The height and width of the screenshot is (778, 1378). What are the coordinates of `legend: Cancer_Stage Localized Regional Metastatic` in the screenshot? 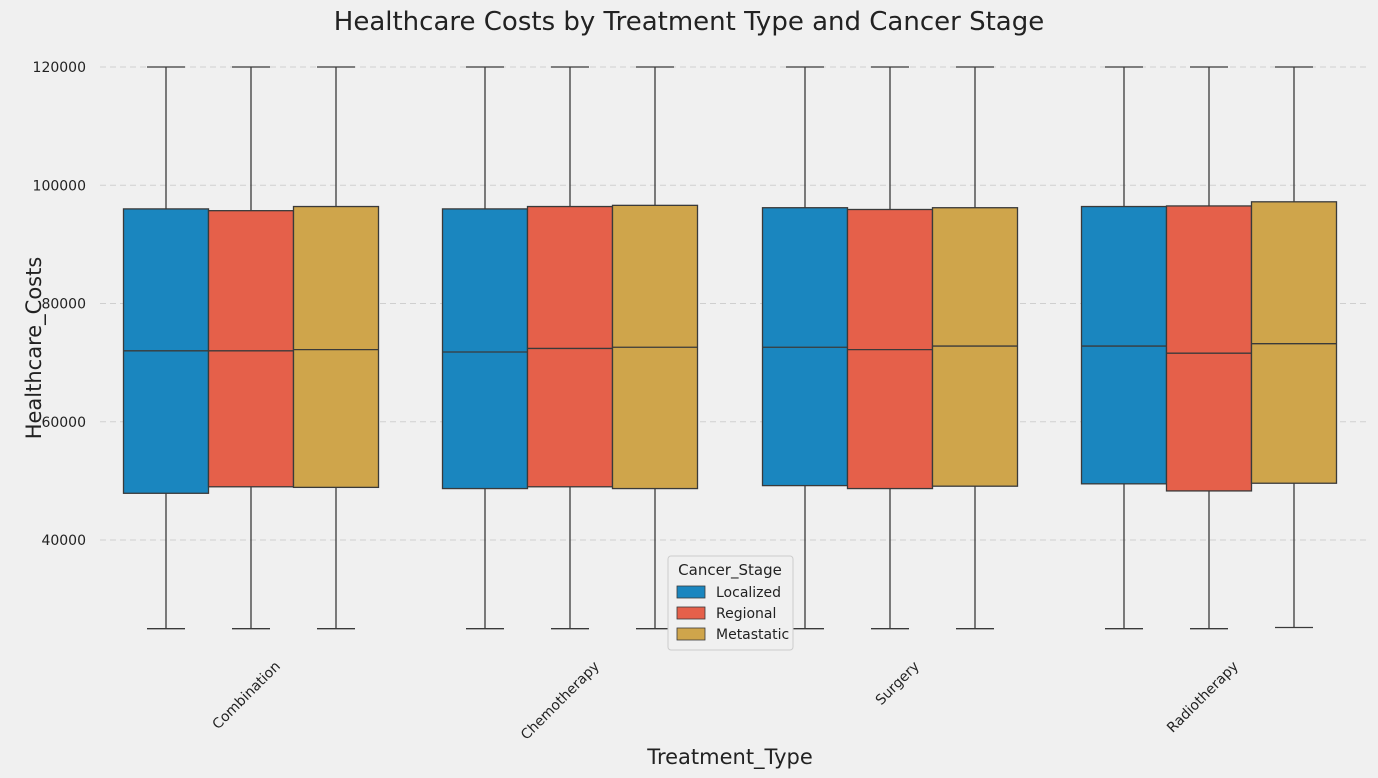 It's located at (730, 603).